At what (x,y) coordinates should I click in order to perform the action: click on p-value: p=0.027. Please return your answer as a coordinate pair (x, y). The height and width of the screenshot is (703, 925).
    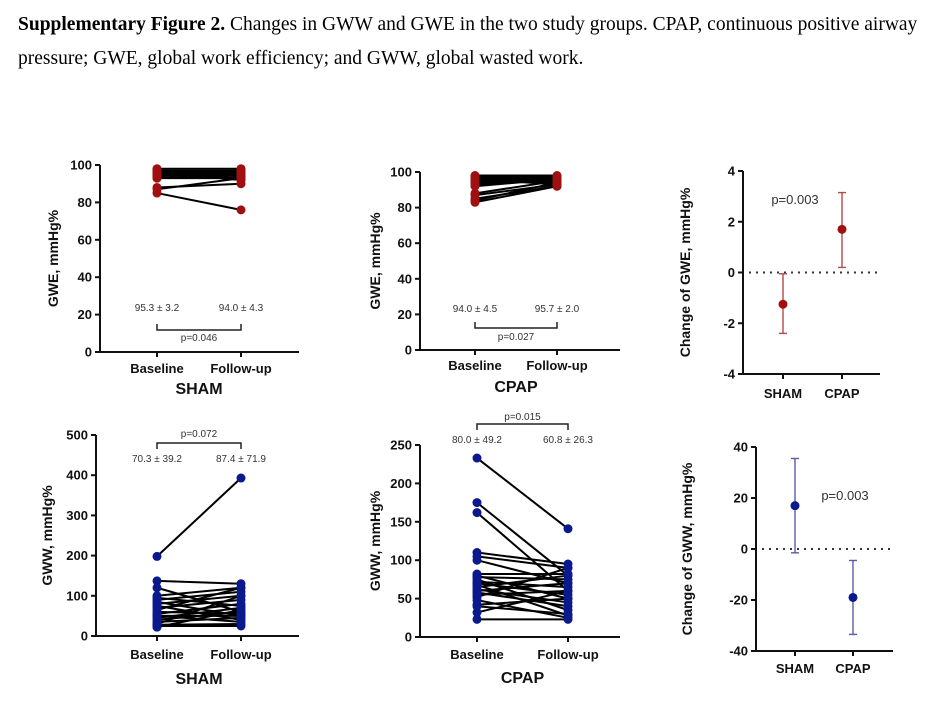
    Looking at the image, I should click on (516, 337).